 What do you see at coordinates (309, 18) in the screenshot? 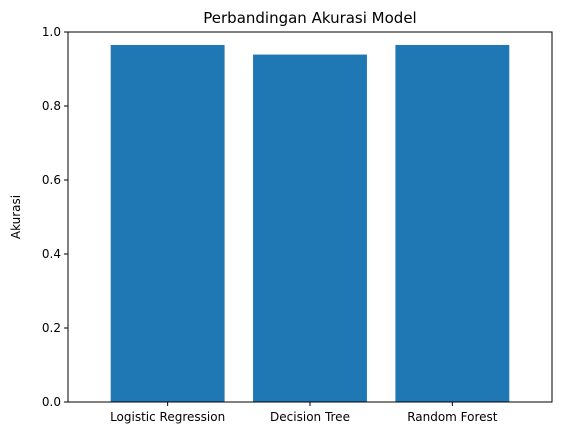
I see `chart-title: Perbandingan Akurasi Model` at bounding box center [309, 18].